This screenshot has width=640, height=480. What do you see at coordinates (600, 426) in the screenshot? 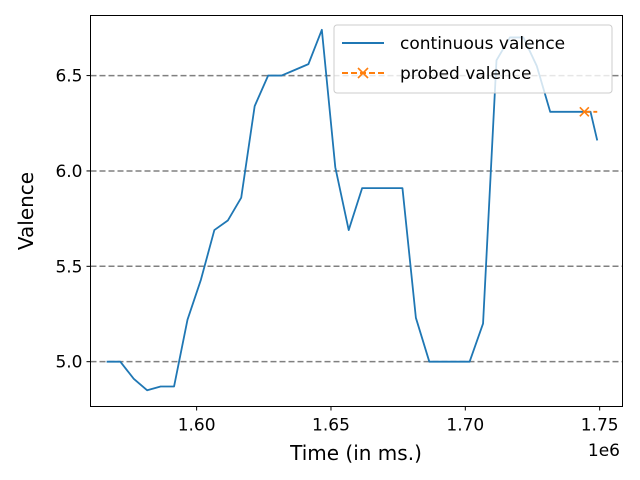
I see `x-tick-label: 1.75` at bounding box center [600, 426].